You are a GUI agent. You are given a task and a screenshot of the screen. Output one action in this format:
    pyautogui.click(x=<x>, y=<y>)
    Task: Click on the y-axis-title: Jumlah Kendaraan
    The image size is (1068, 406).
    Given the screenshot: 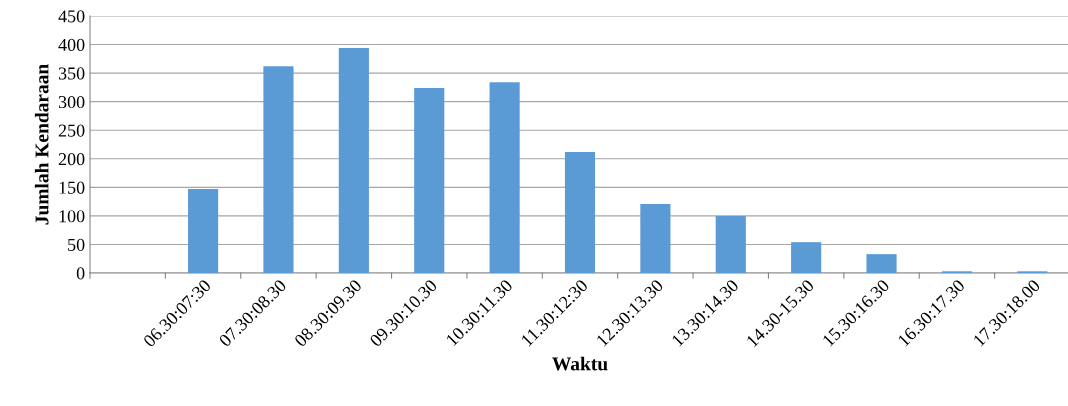 What is the action you would take?
    pyautogui.click(x=41, y=144)
    